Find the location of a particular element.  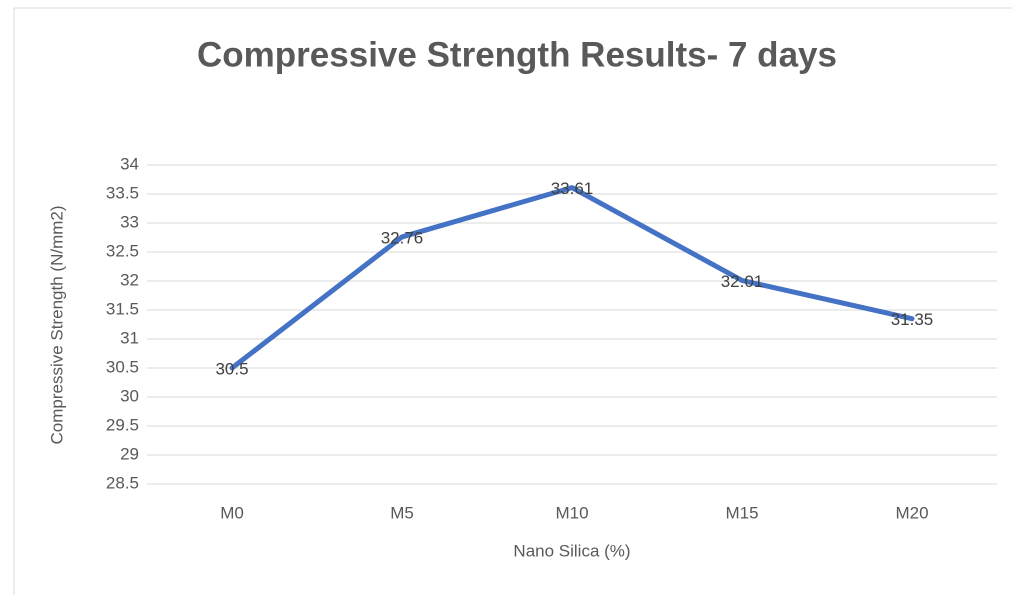

y-tick-label: 32 is located at coordinates (129, 279).